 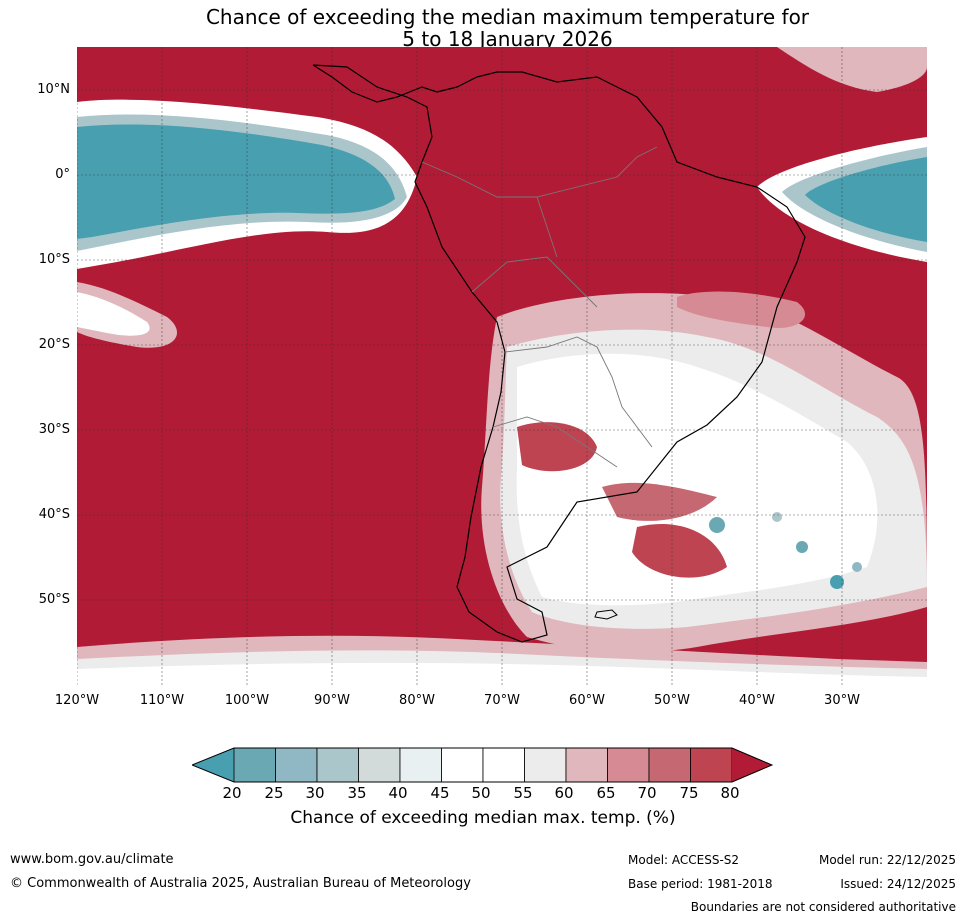 I want to click on lon-label-90w: 90°W, so click(x=332, y=700).